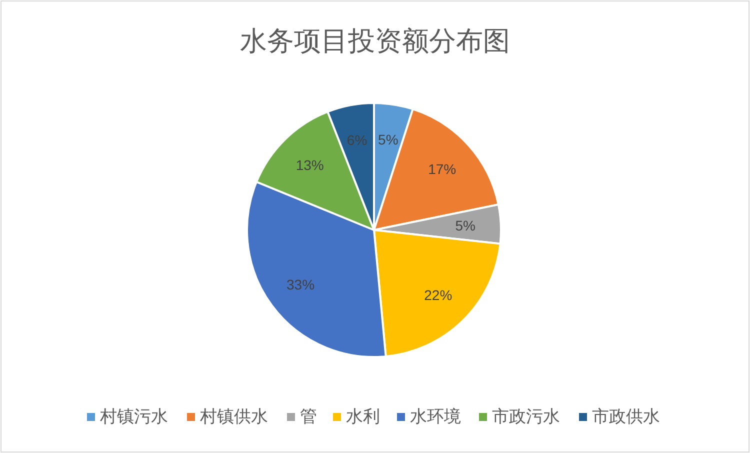  What do you see at coordinates (435, 416) in the screenshot?
I see `legend-label: 水环境` at bounding box center [435, 416].